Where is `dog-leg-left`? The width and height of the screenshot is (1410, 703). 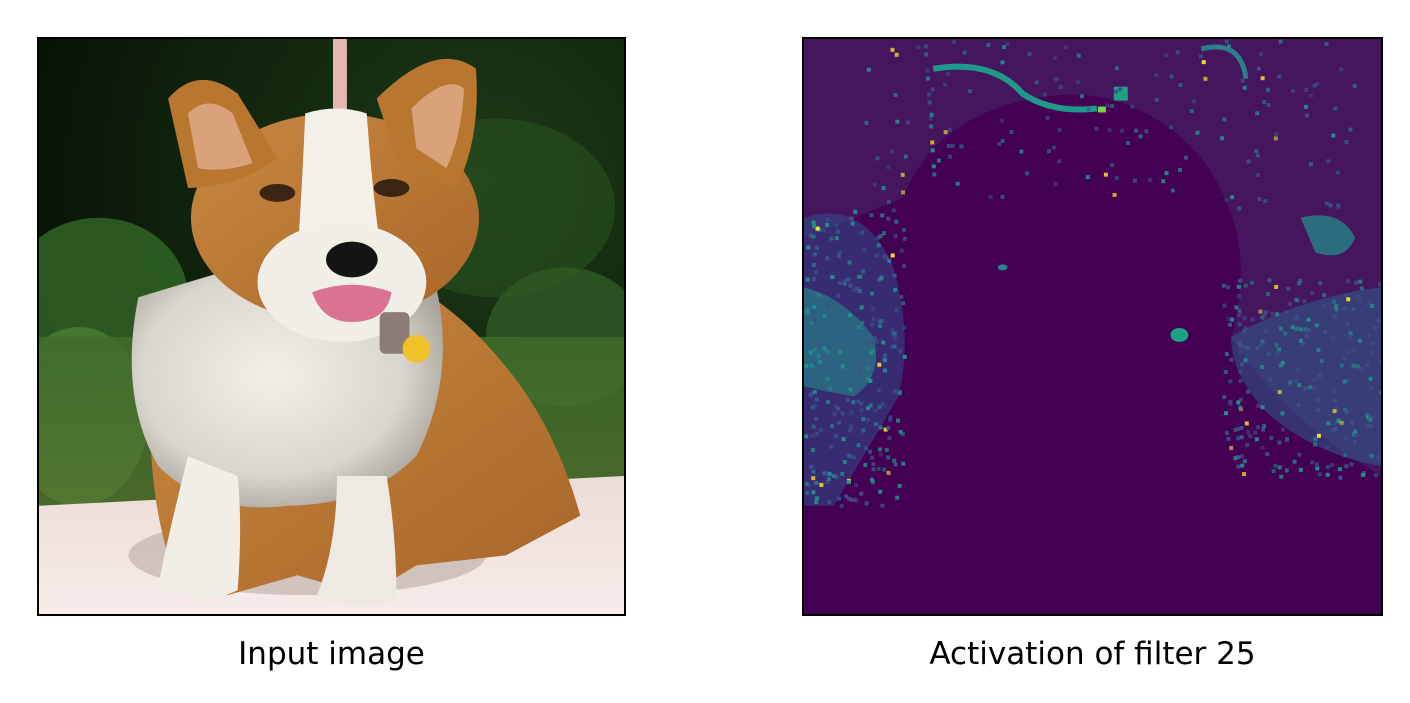
dog-leg-left is located at coordinates (199, 527).